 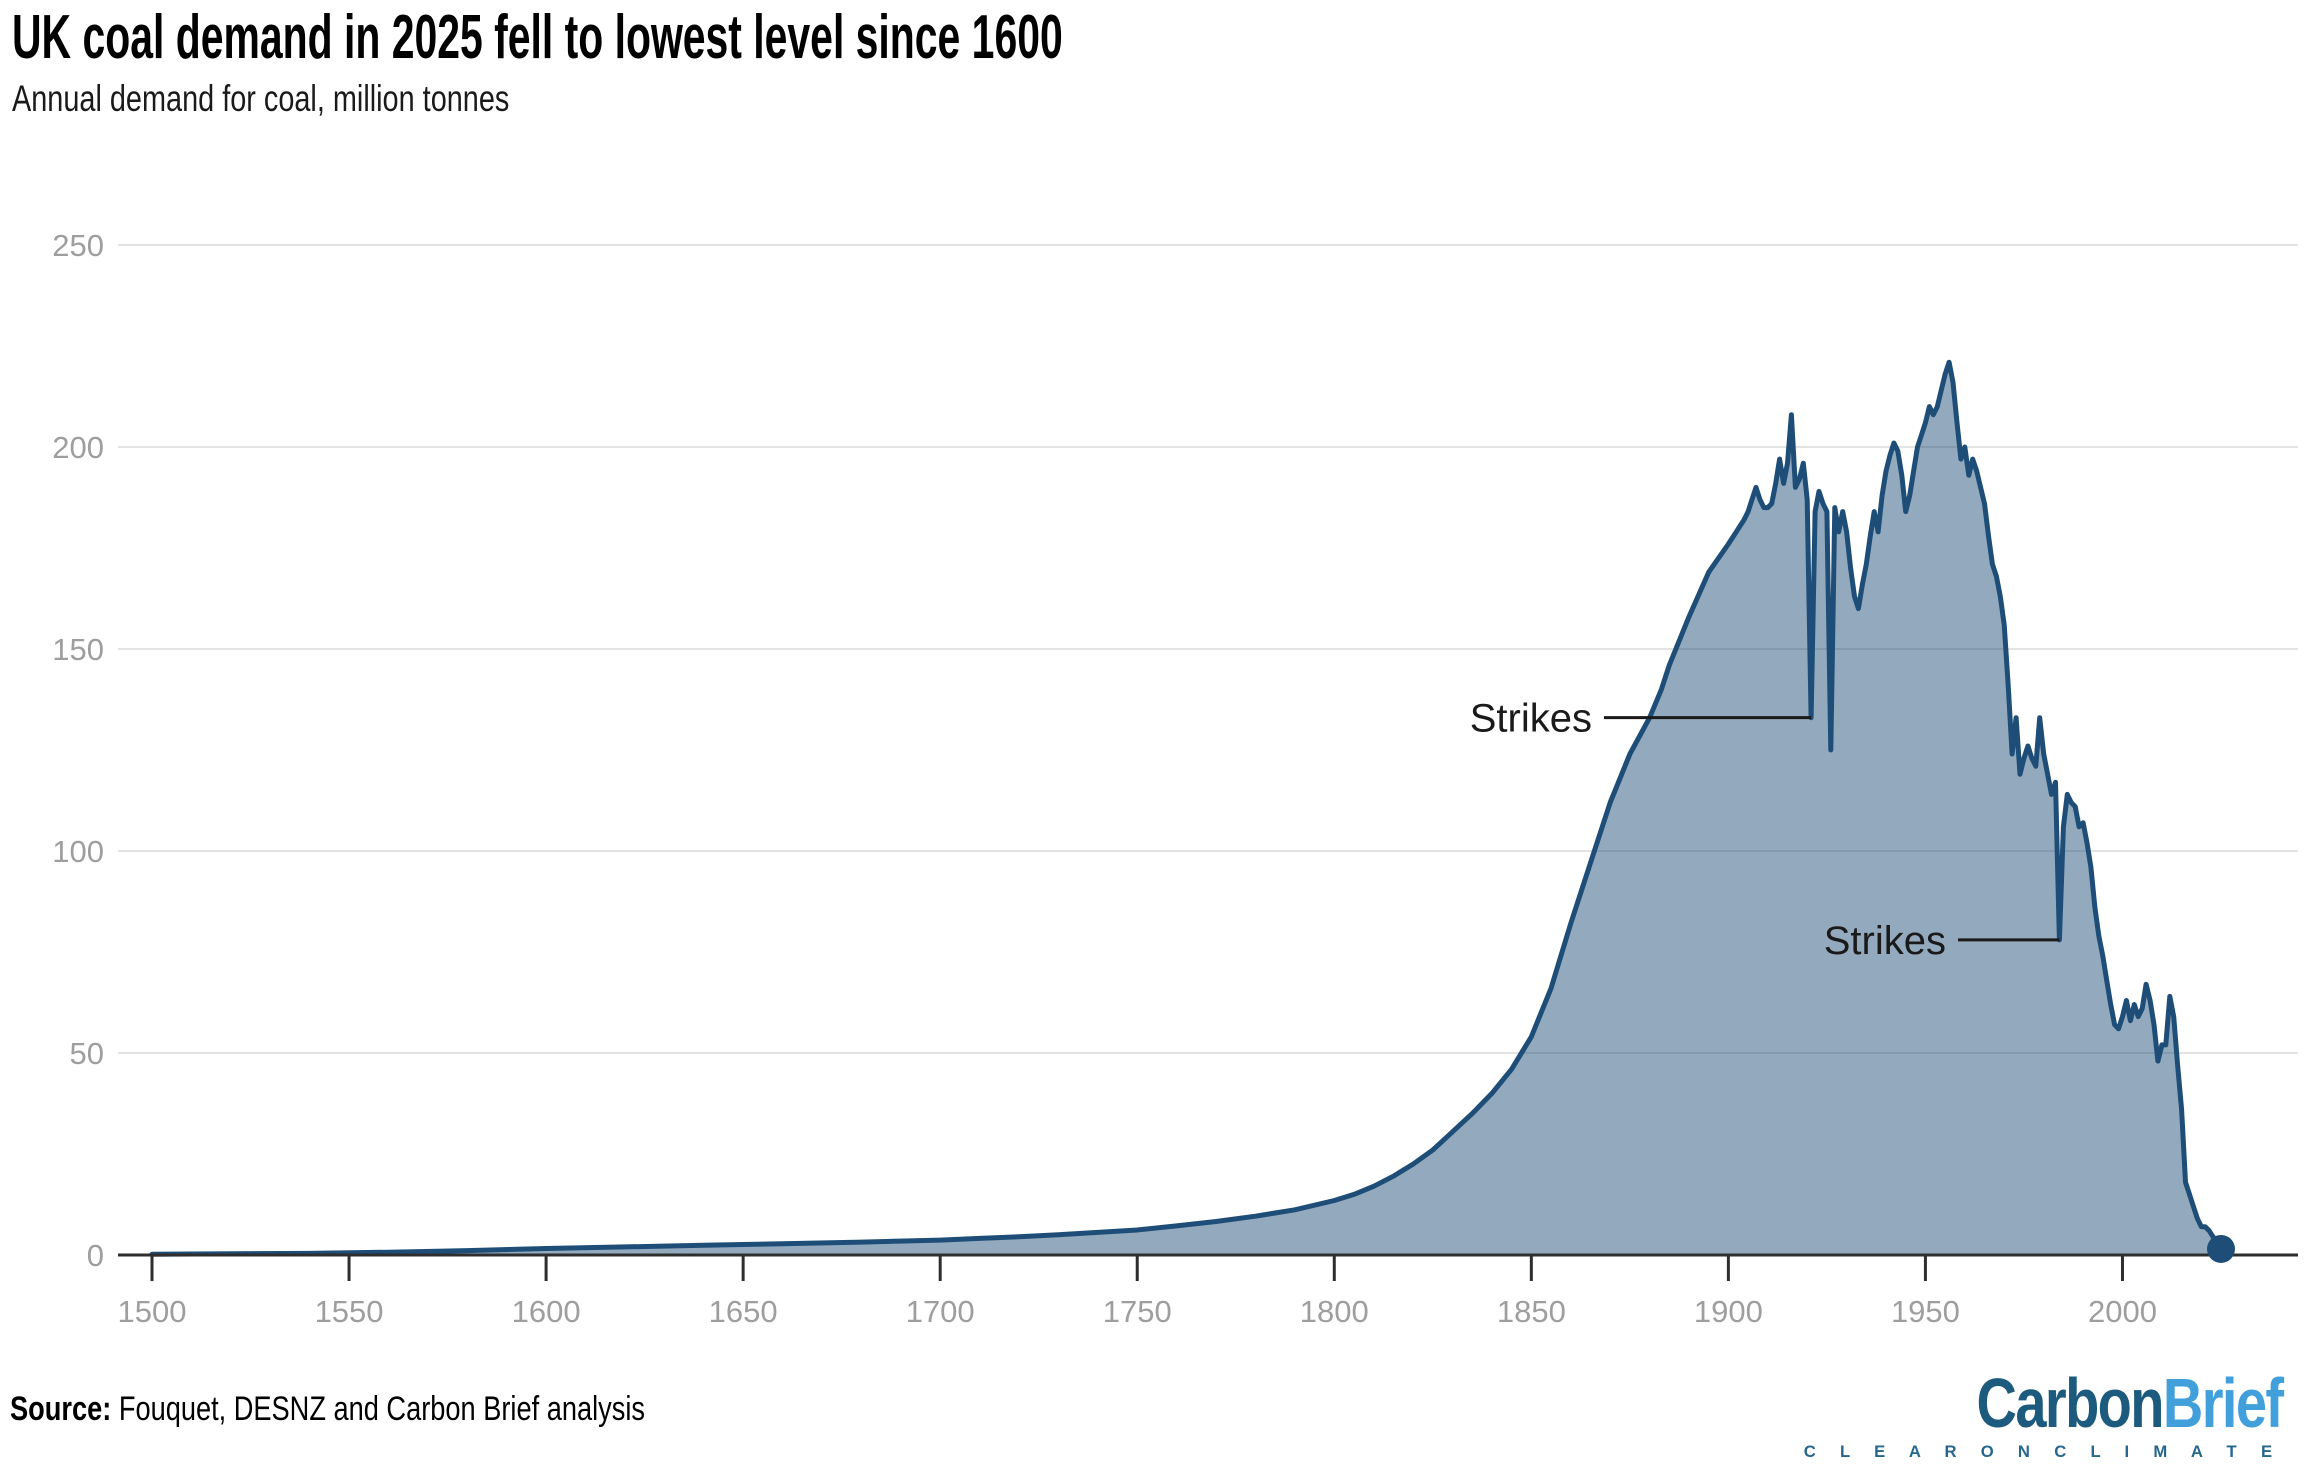 I want to click on x-tick-label-1950: 1950, so click(x=1925, y=1311).